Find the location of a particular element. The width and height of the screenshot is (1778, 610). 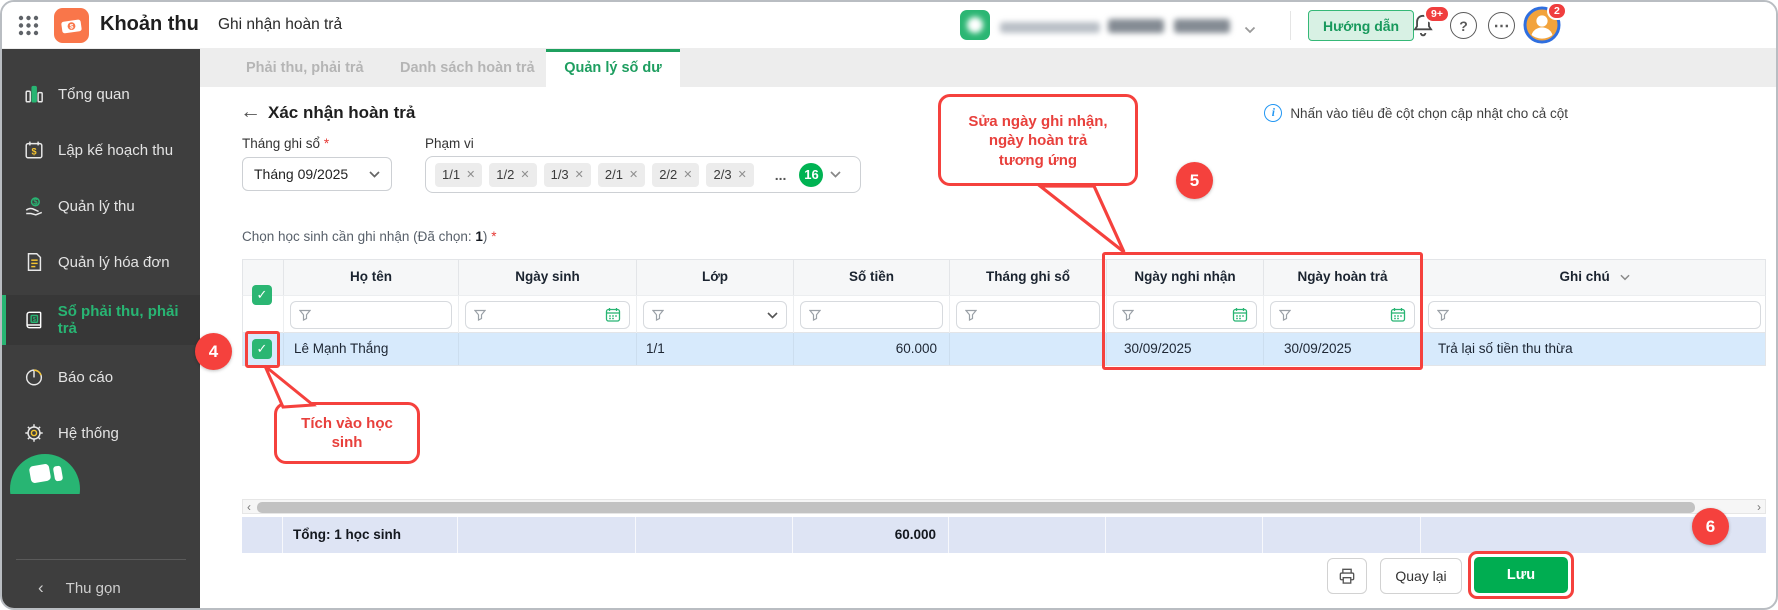

cell-lop: 1/1 is located at coordinates (714, 349).